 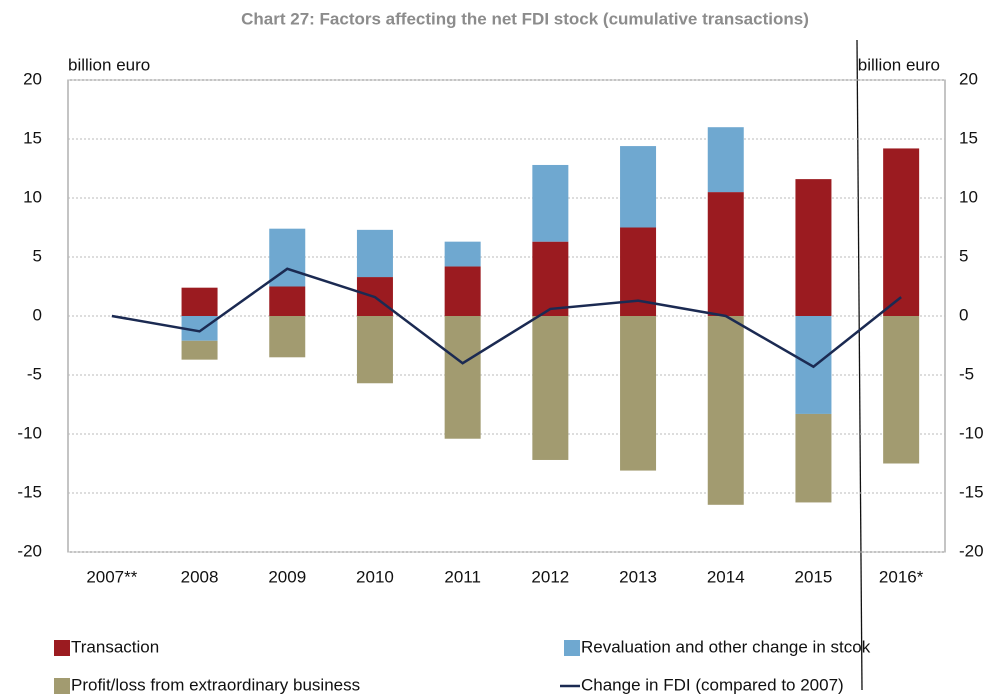 What do you see at coordinates (963, 314) in the screenshot?
I see `y2-tick-label: 0` at bounding box center [963, 314].